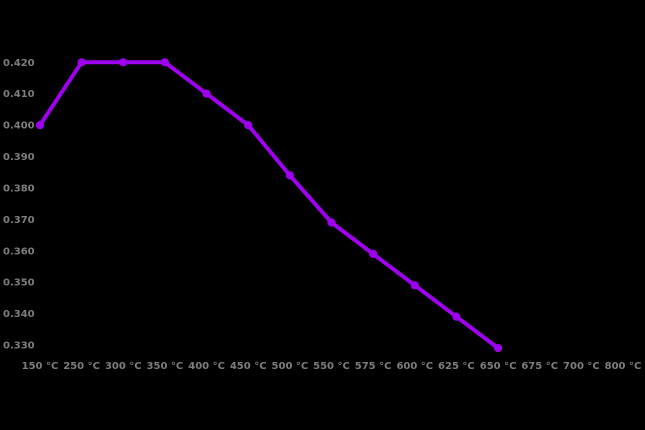 Image resolution: width=645 pixels, height=430 pixels. I want to click on x-tick-label: 625 °C, so click(456, 366).